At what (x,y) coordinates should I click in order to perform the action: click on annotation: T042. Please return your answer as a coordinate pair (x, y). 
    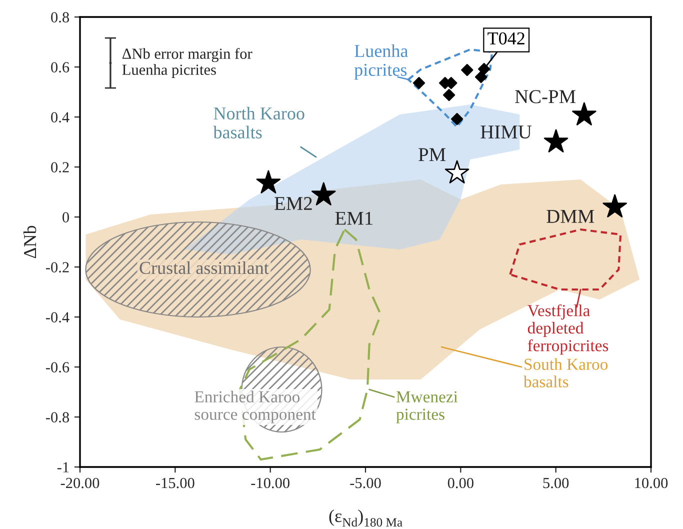
    Looking at the image, I should click on (506, 38).